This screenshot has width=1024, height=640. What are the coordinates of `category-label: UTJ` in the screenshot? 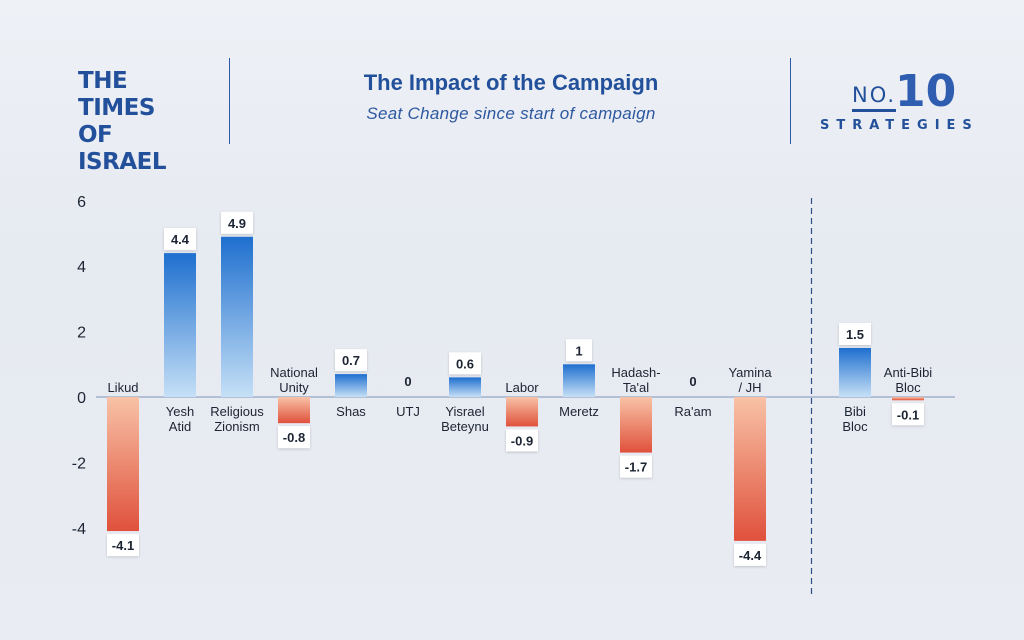 It's located at (408, 411).